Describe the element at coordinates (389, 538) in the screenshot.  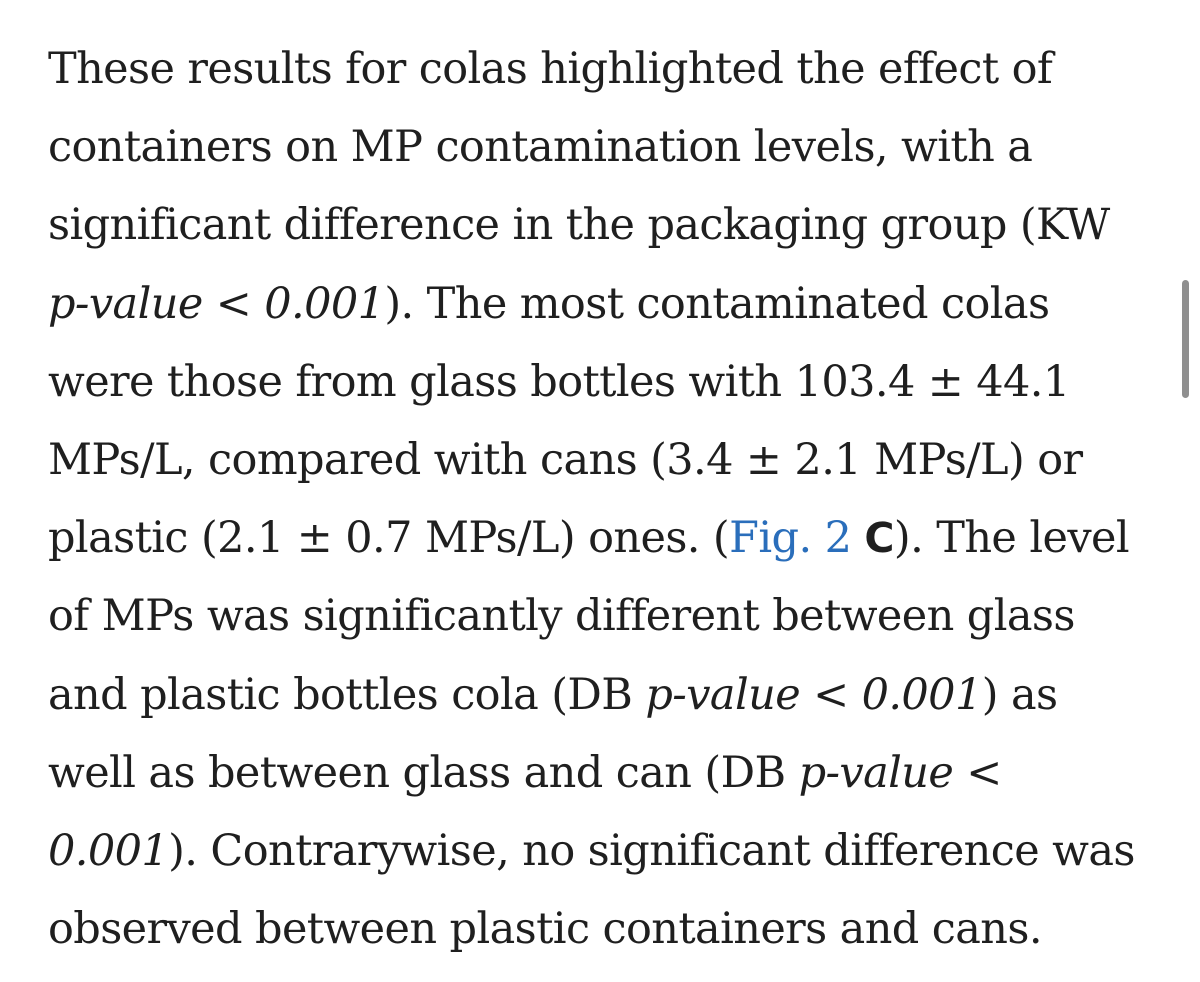
I see `paragraph-line-7-before: plastic (2.1 ± 0.7 MPs/L) ones. (` at that location.